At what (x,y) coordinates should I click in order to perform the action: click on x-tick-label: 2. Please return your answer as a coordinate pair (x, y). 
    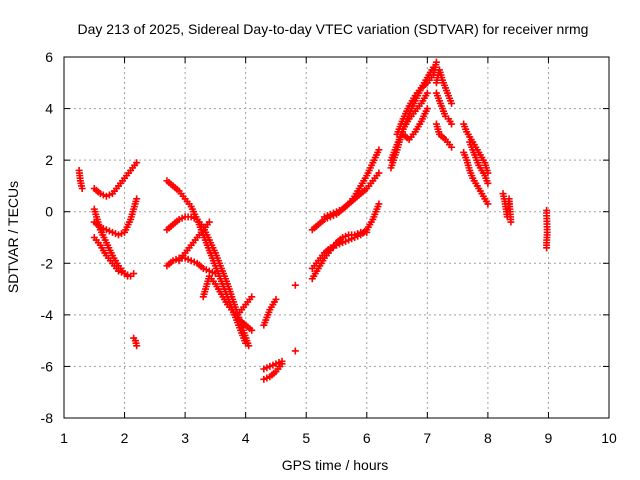
    Looking at the image, I should click on (125, 438).